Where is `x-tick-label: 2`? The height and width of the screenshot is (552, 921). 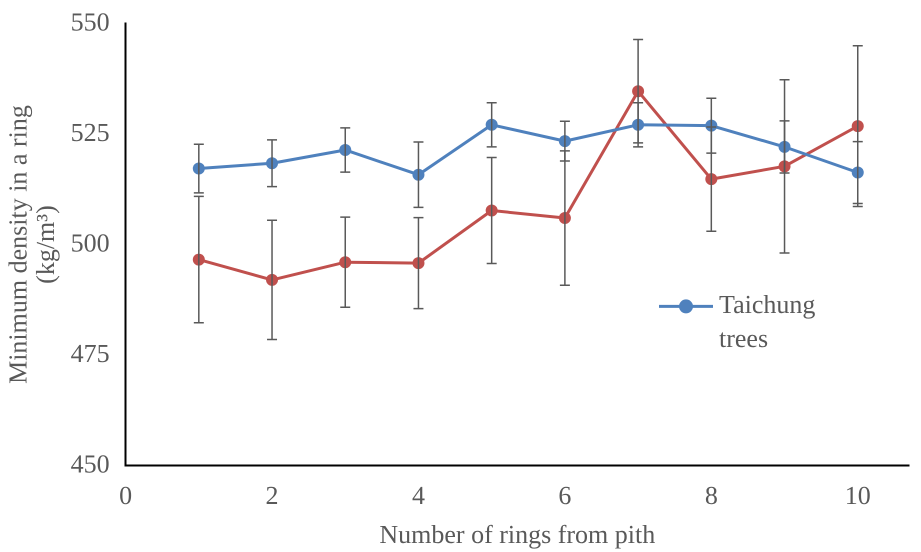 x-tick-label: 2 is located at coordinates (272, 495).